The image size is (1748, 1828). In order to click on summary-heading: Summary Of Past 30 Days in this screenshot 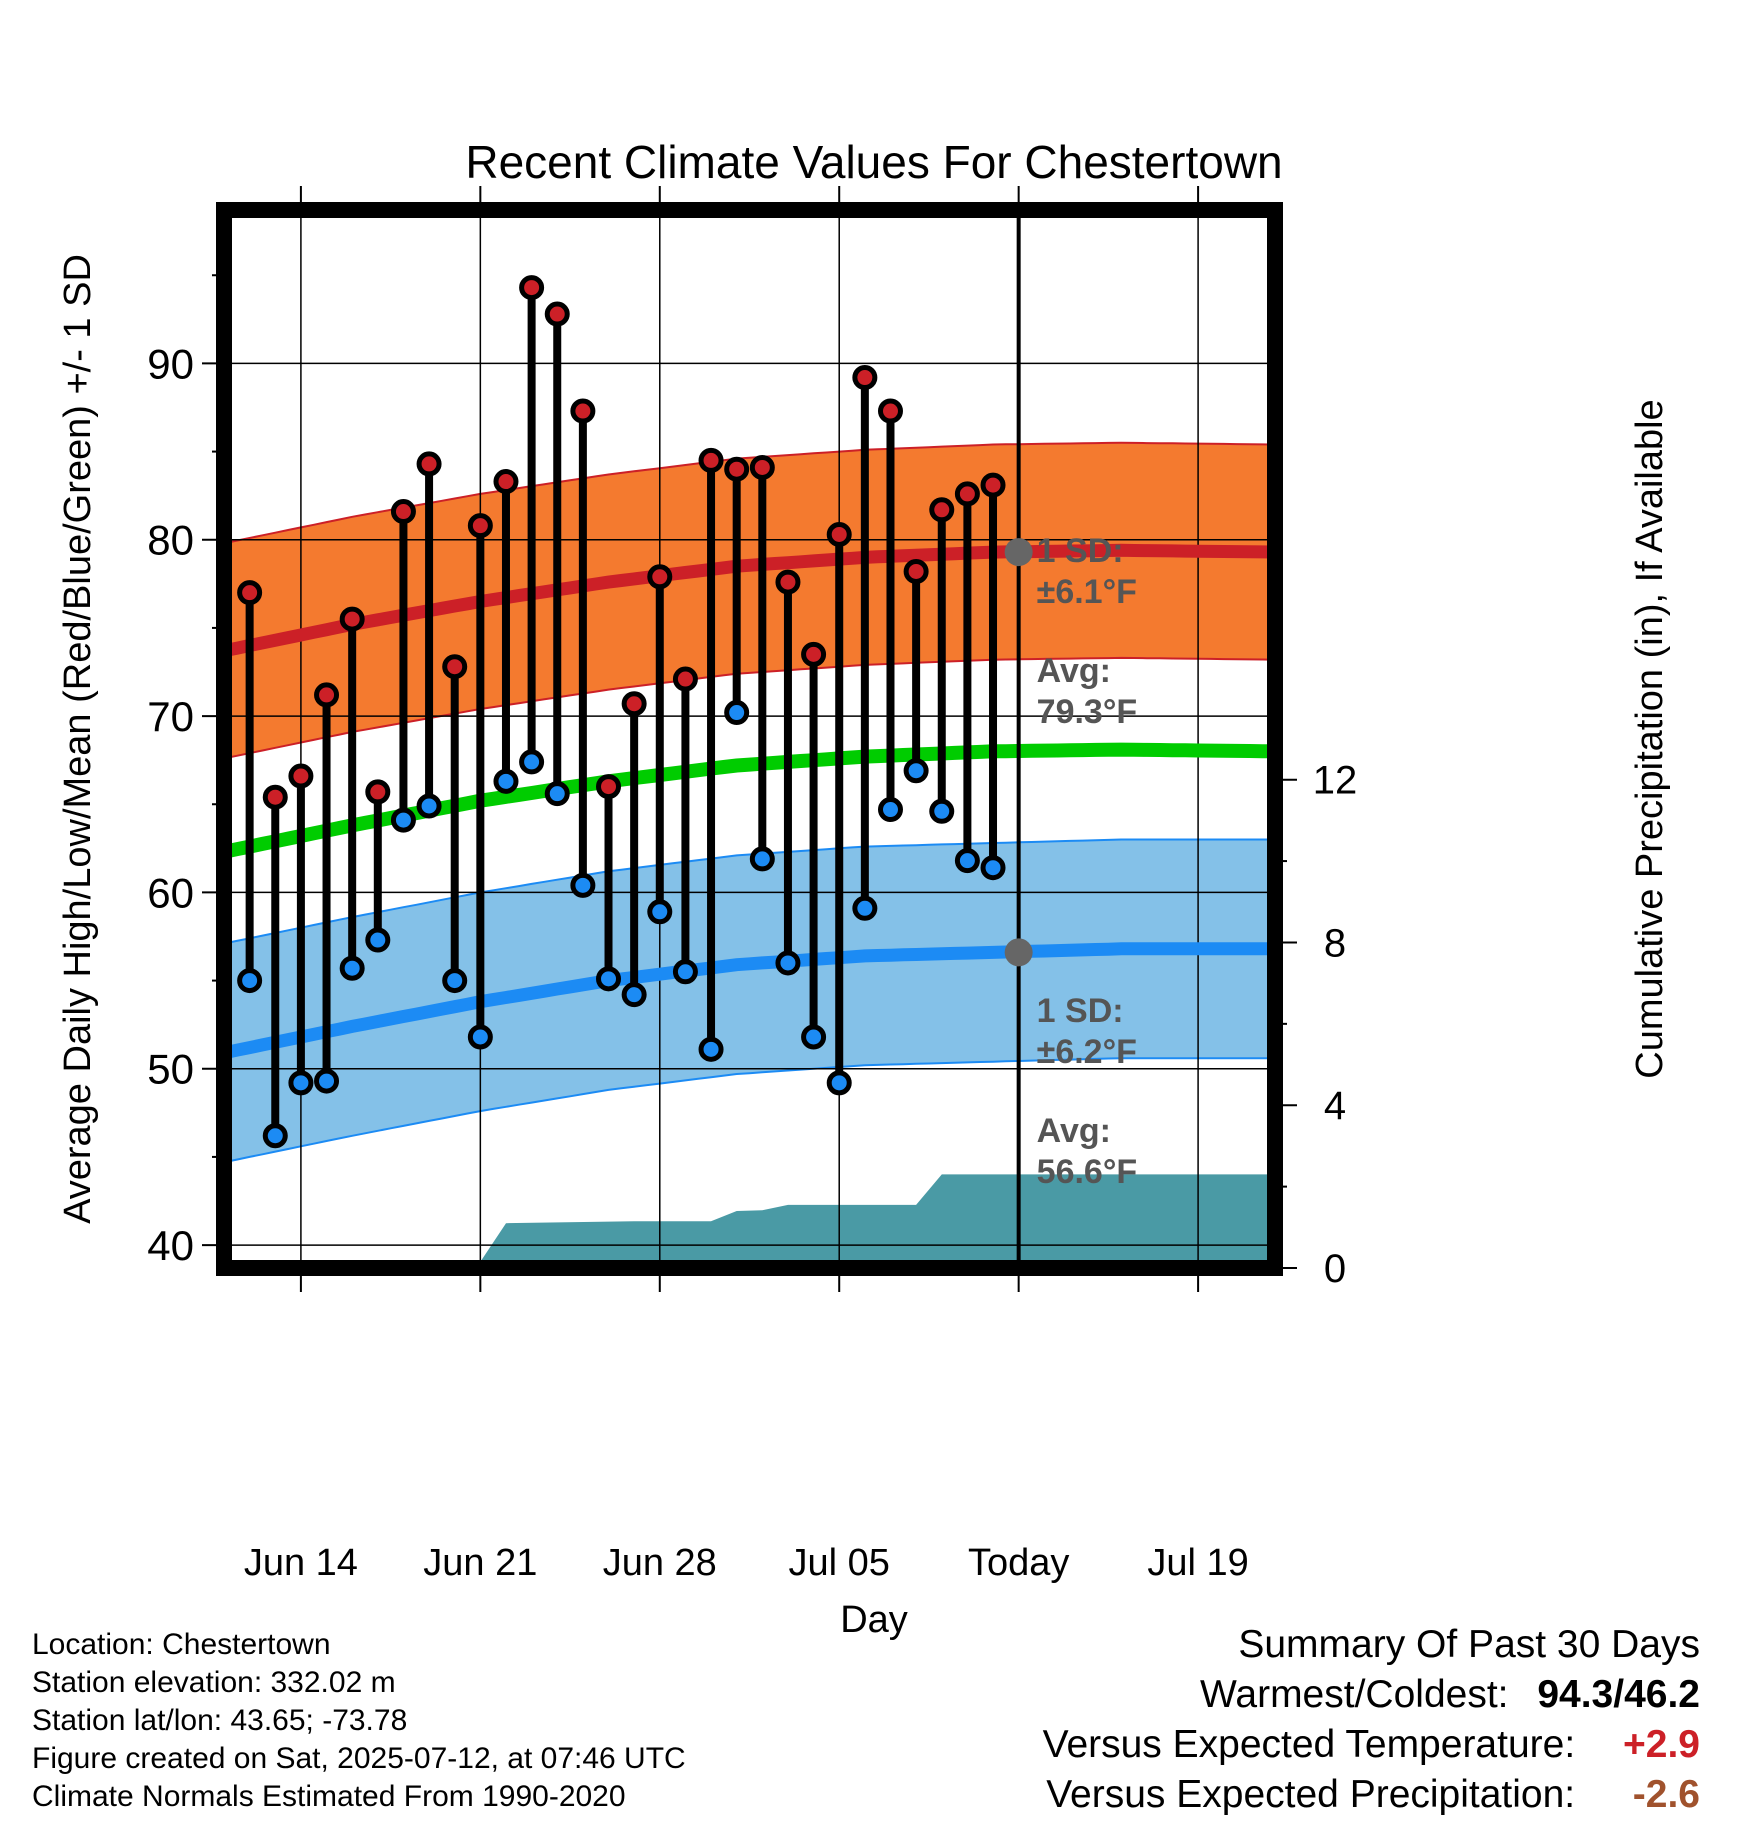, I will do `click(1469, 1644)`.